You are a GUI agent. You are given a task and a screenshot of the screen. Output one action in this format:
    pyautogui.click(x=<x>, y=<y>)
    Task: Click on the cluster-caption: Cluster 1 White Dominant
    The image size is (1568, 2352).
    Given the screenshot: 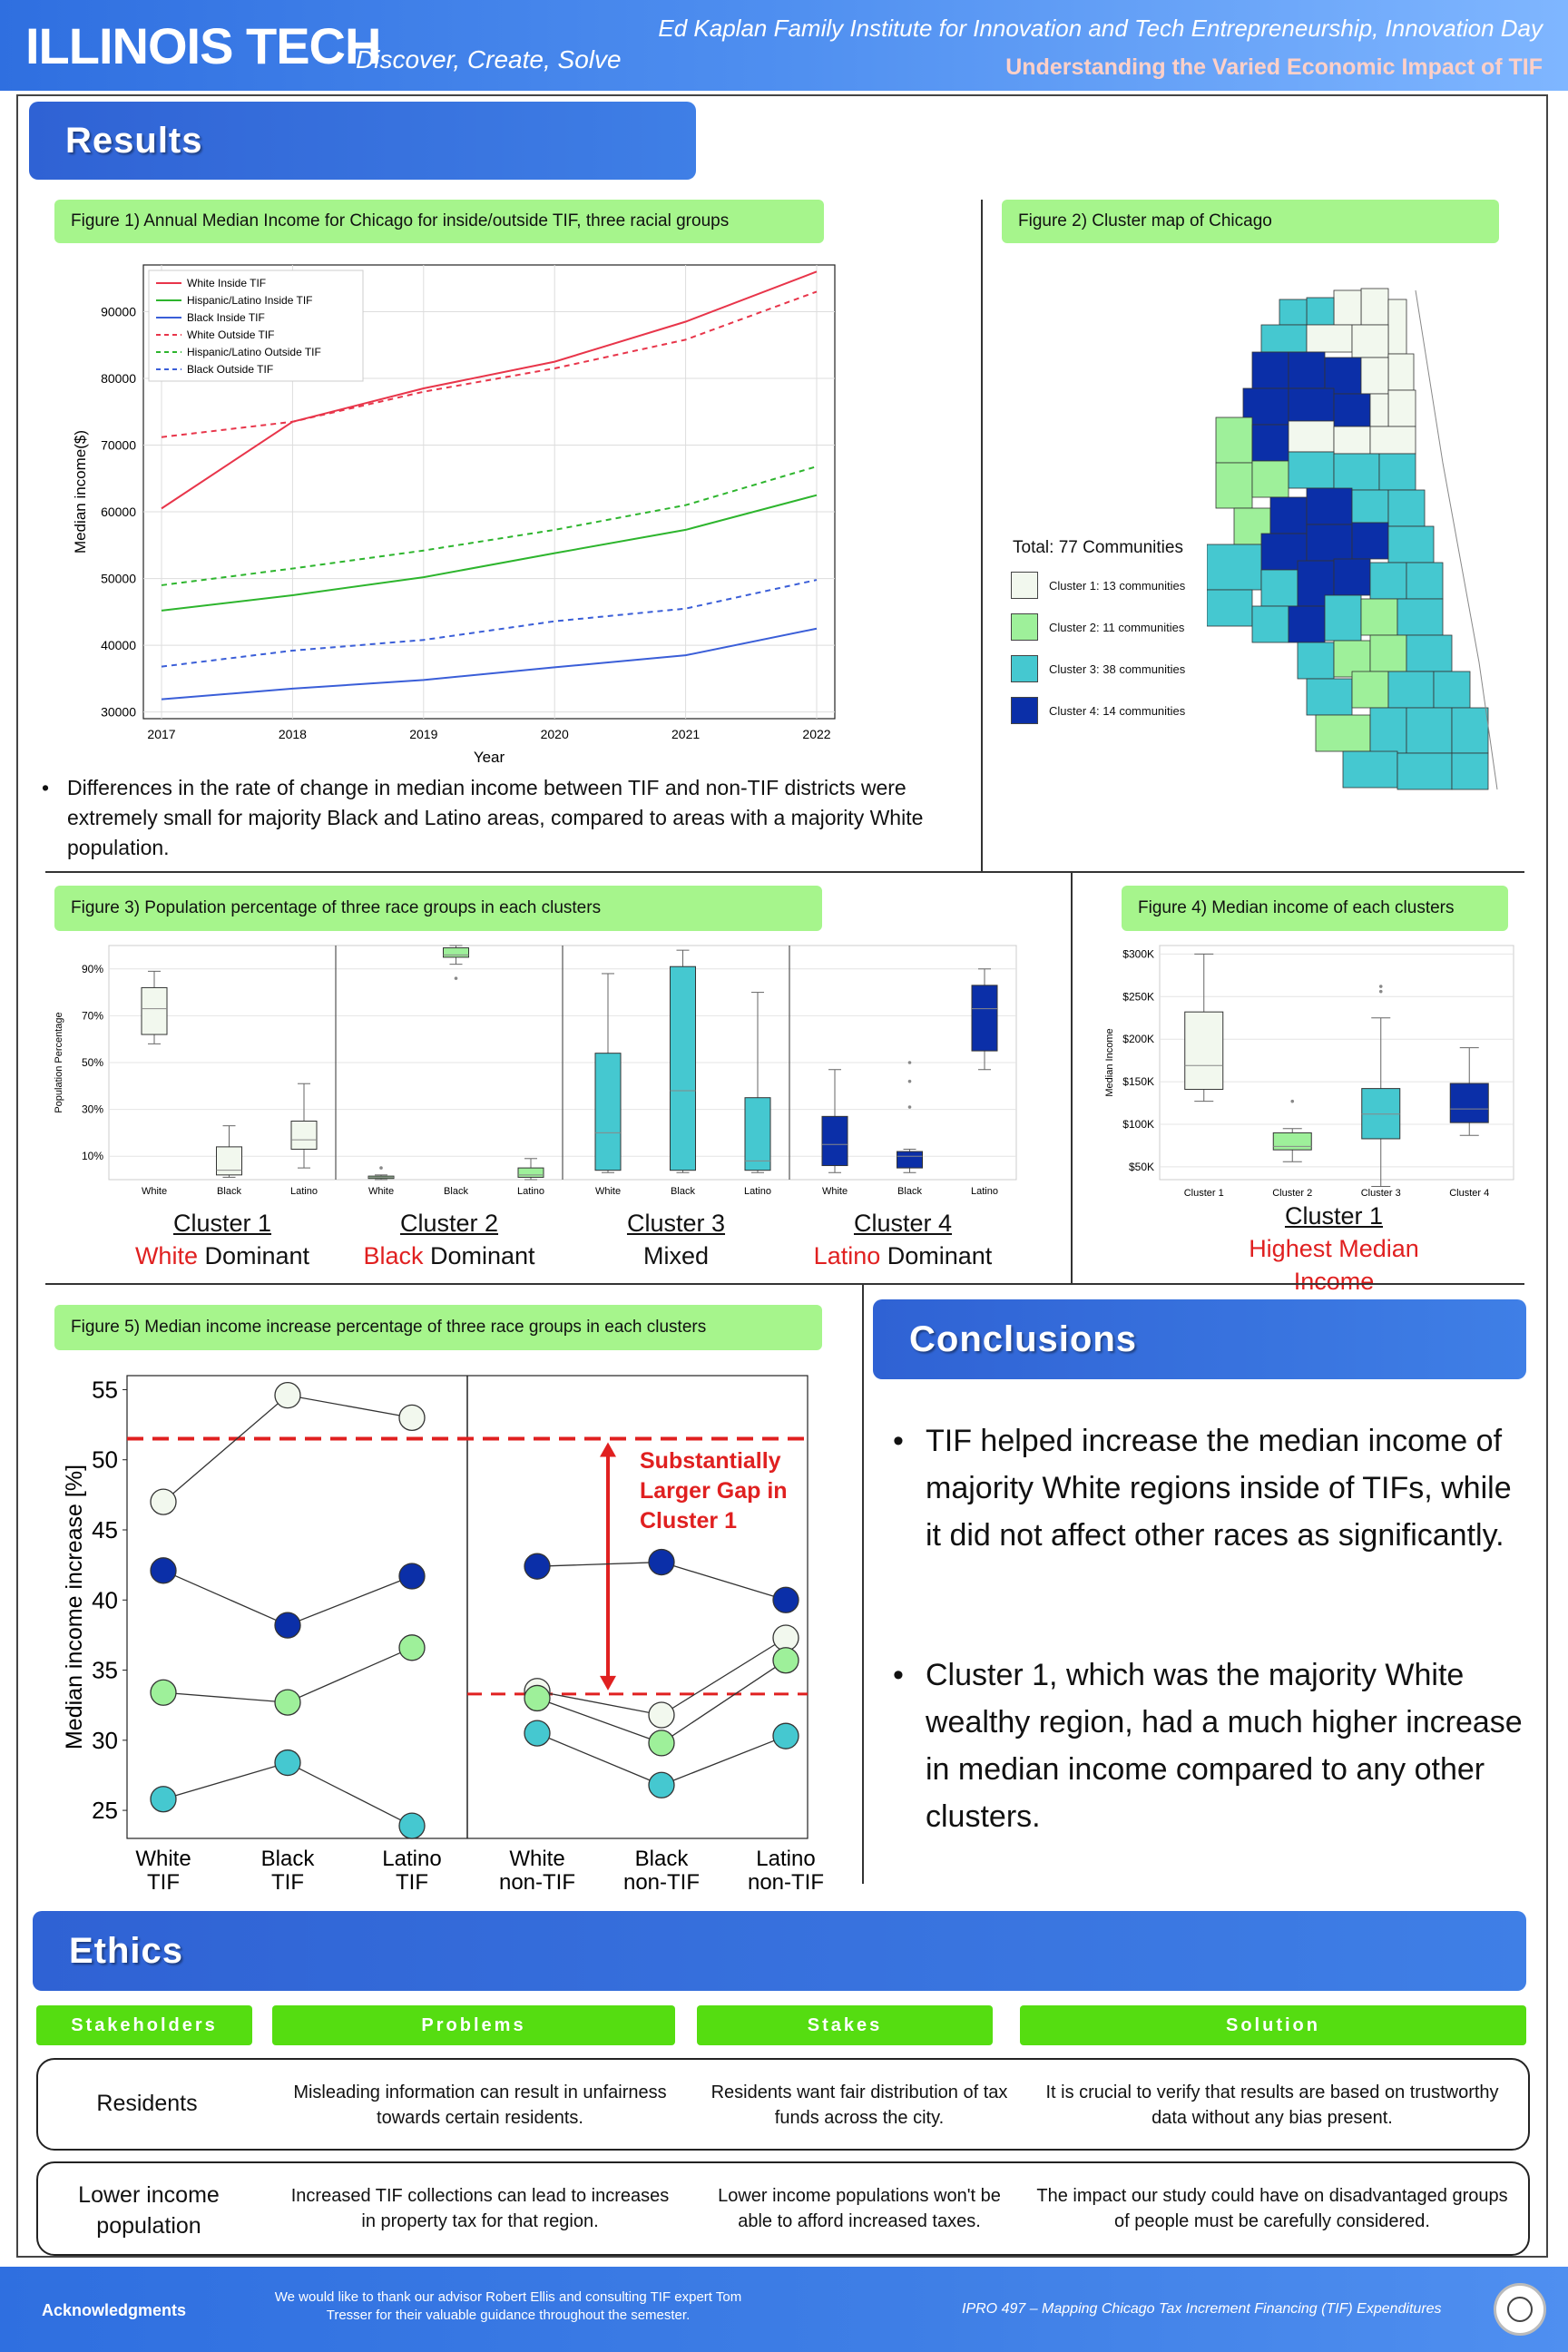 What is the action you would take?
    pyautogui.click(x=222, y=1239)
    